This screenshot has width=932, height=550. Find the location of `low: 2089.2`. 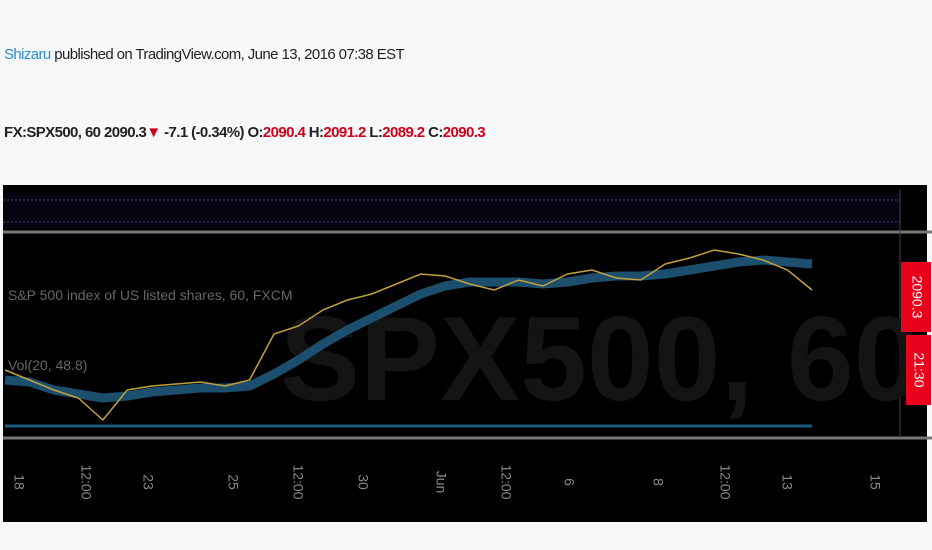

low: 2089.2 is located at coordinates (403, 132).